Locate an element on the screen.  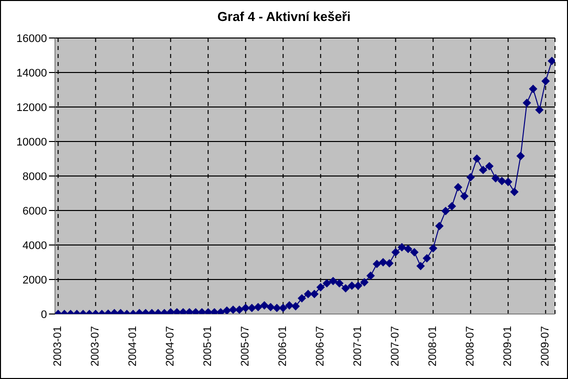
x-tick-label: 2003-01 is located at coordinates (58, 346).